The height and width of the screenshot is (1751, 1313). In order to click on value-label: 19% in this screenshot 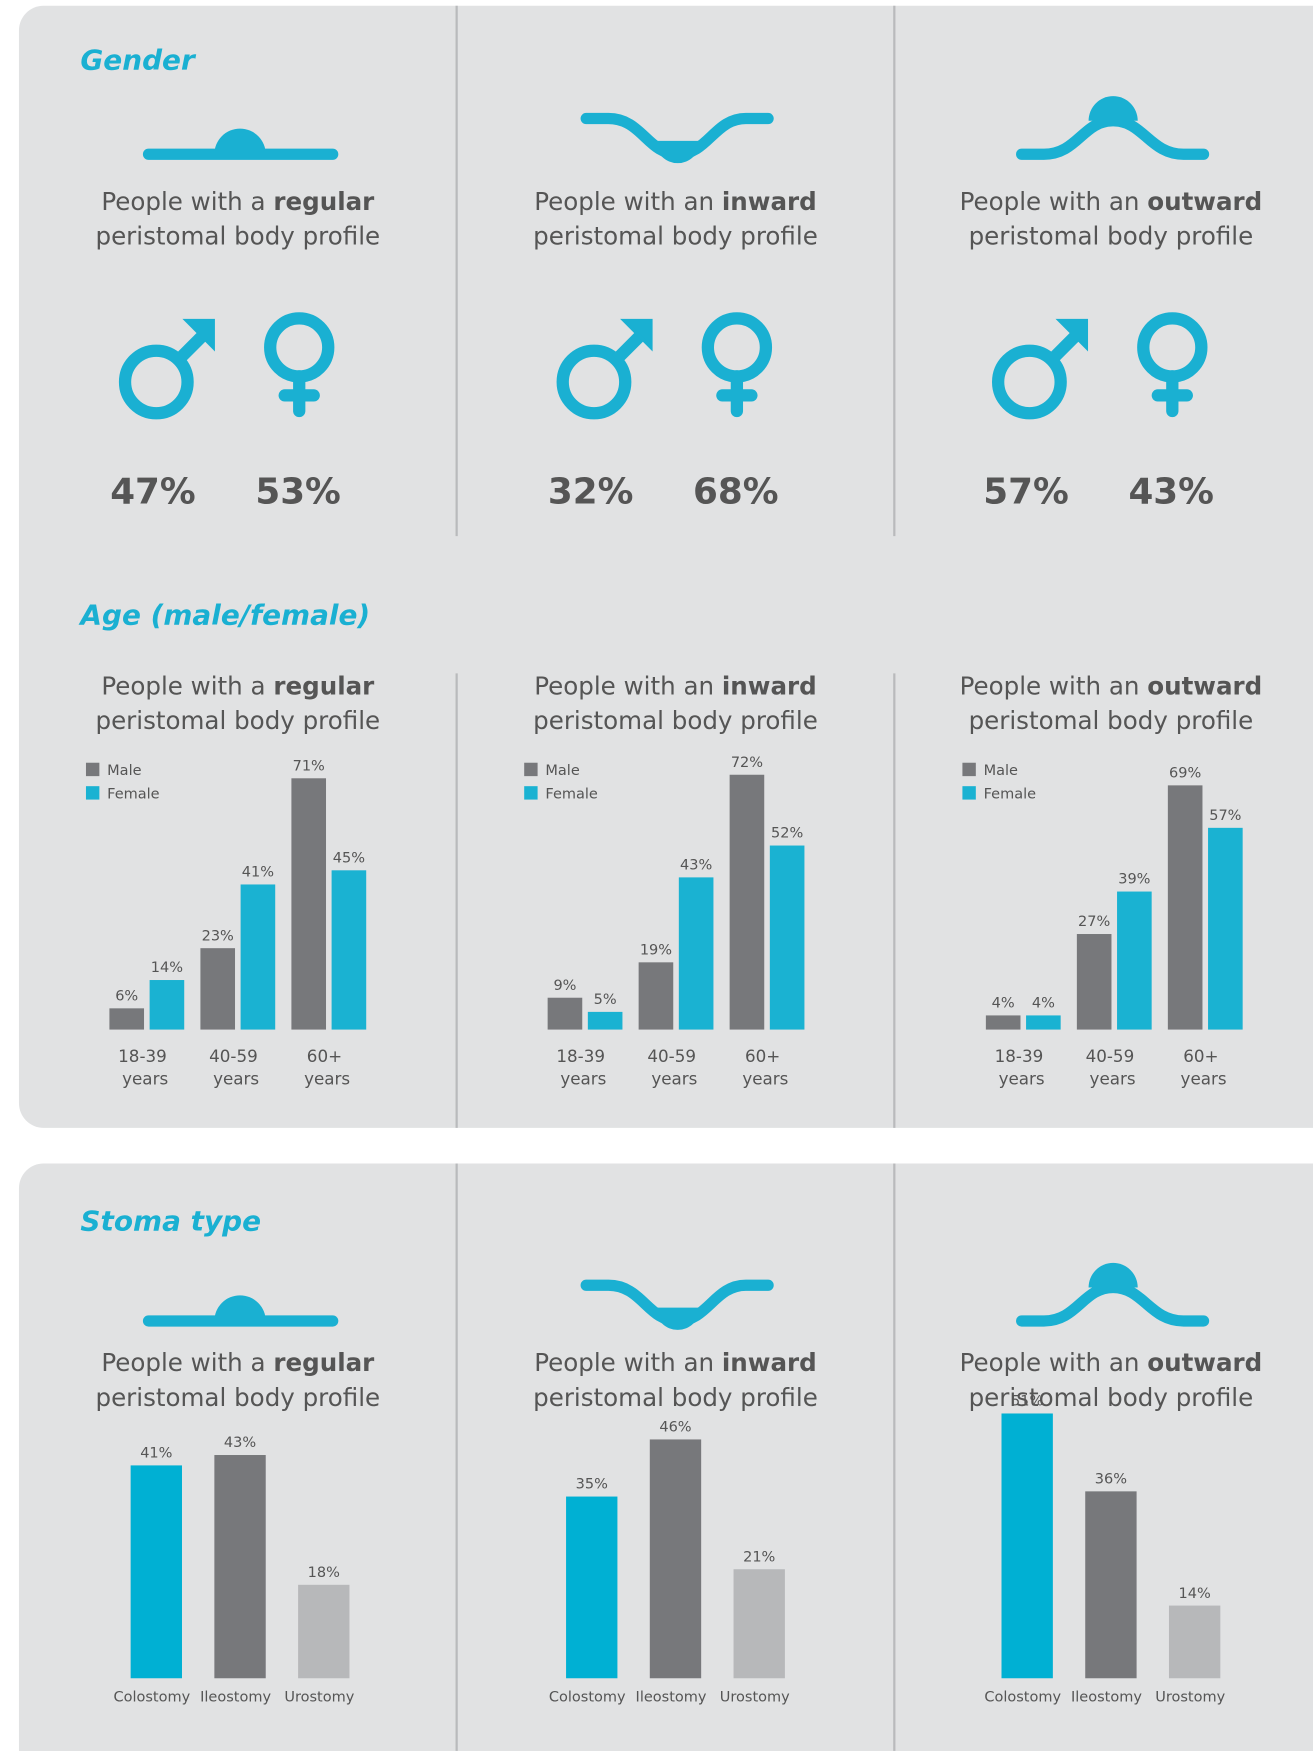, I will do `click(656, 951)`.